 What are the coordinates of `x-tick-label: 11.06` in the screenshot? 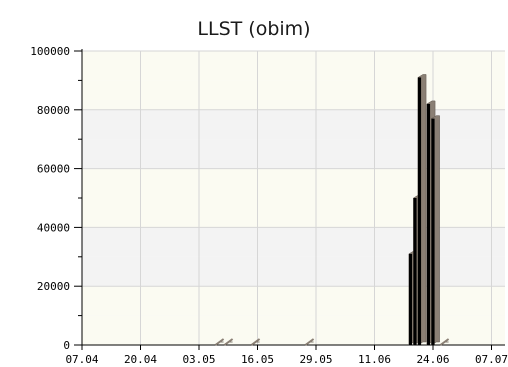 It's located at (374, 359).